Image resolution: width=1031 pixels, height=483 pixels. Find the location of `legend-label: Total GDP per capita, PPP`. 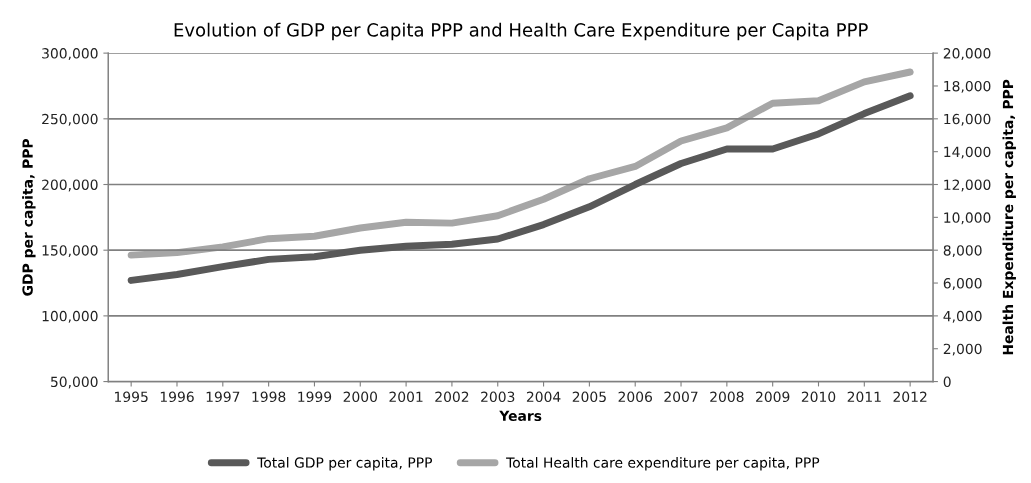

legend-label: Total GDP per capita, PPP is located at coordinates (345, 464).